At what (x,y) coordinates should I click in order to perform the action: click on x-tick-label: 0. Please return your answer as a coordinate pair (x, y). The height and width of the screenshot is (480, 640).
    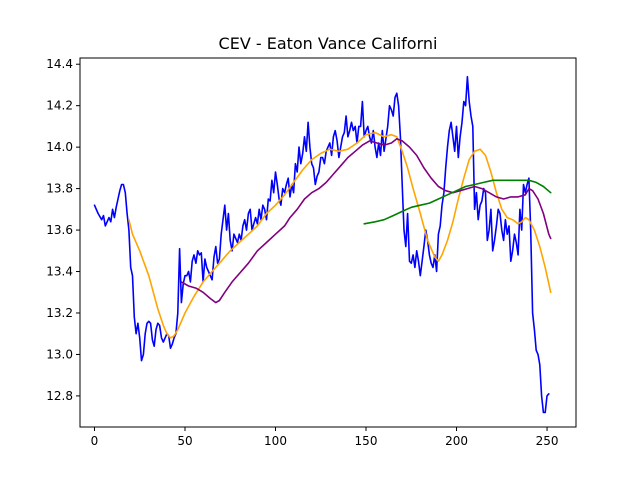
    Looking at the image, I should click on (95, 441).